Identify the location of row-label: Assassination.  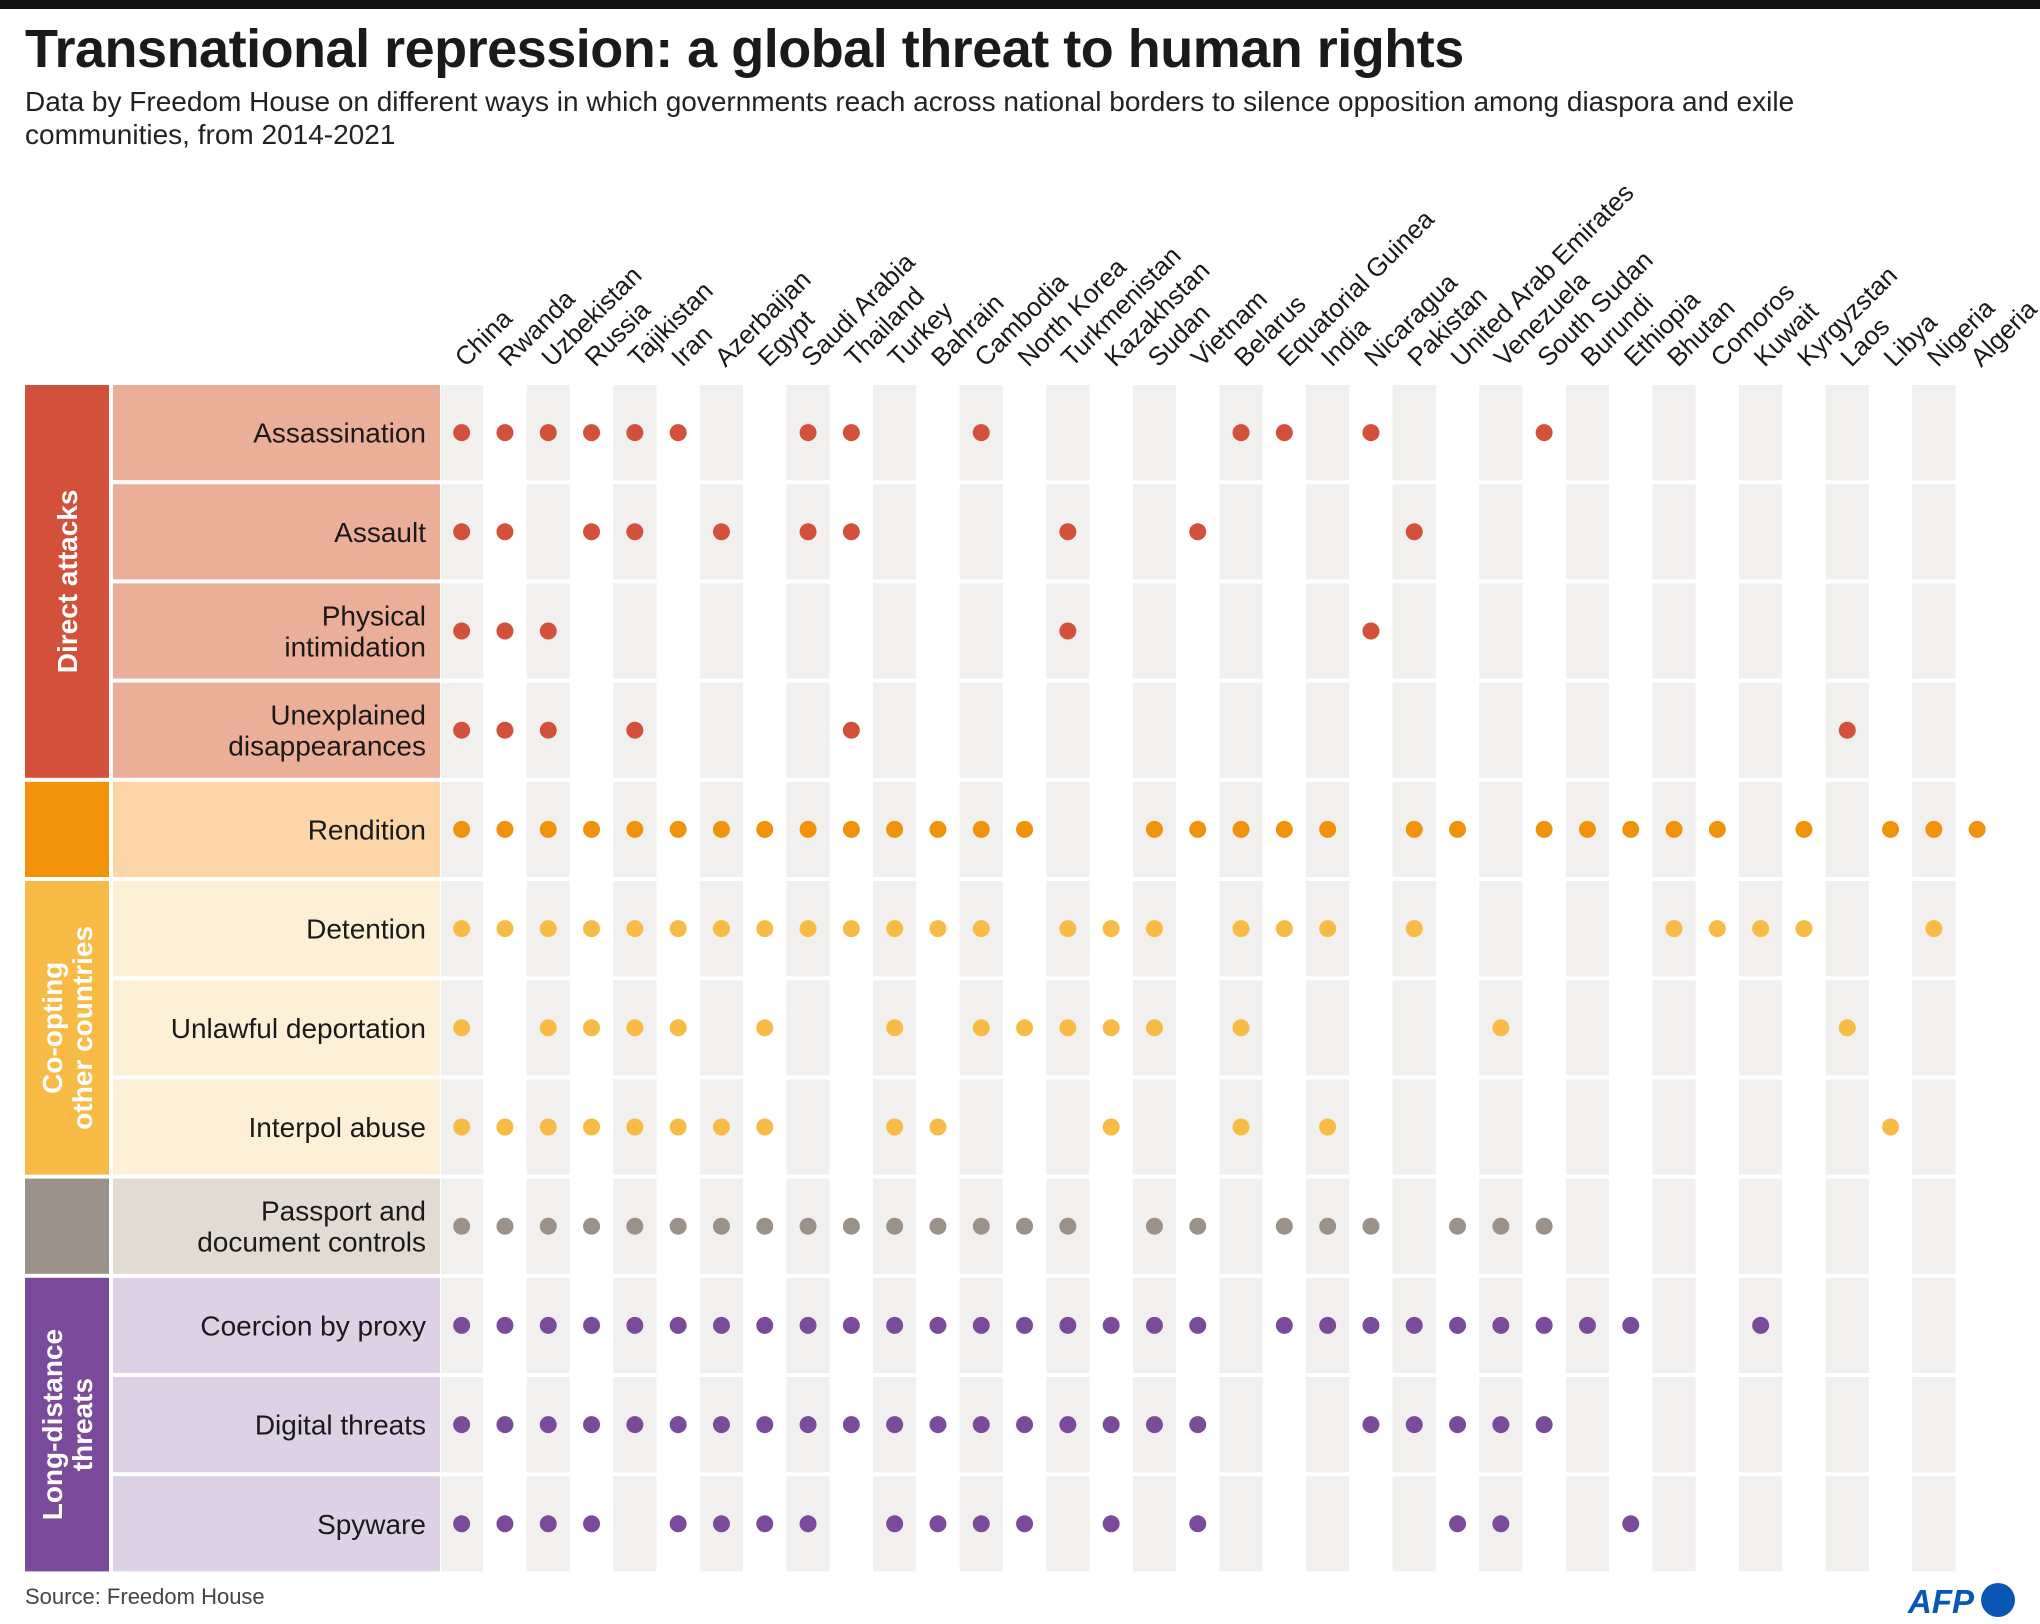
(339, 433).